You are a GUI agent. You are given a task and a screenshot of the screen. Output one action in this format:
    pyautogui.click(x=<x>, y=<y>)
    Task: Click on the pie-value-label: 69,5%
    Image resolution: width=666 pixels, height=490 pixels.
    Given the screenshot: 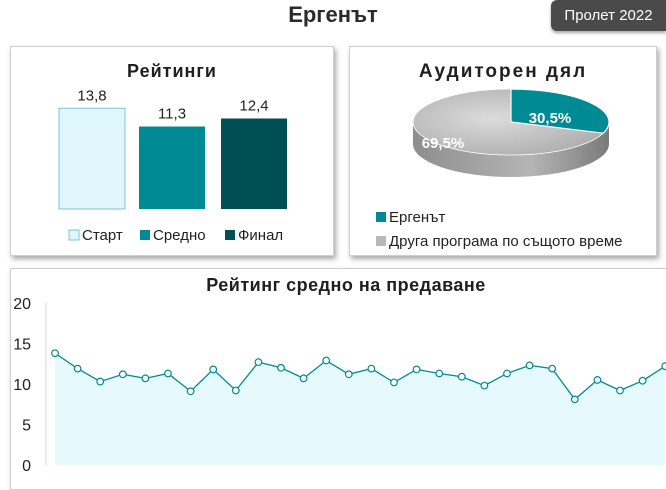 What is the action you would take?
    pyautogui.click(x=443, y=143)
    